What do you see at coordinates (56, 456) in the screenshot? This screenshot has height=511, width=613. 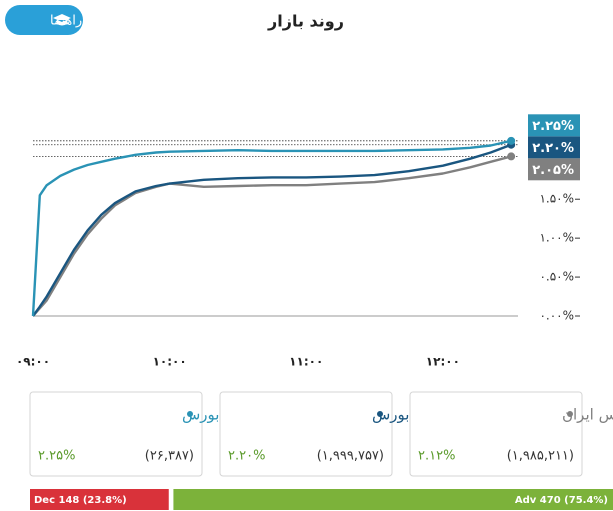 I see `card-change: ۲.۲۵%` at bounding box center [56, 456].